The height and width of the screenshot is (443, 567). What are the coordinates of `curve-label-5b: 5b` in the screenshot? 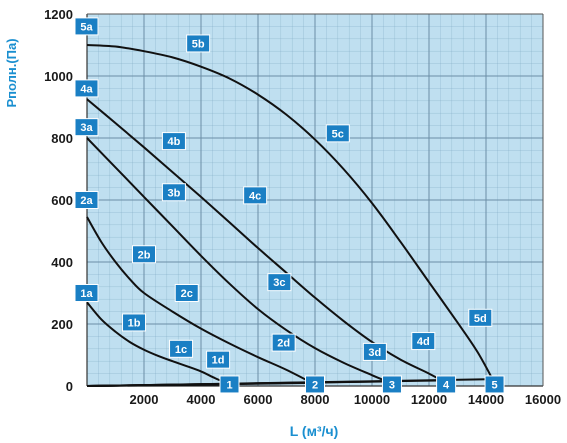 It's located at (198, 43).